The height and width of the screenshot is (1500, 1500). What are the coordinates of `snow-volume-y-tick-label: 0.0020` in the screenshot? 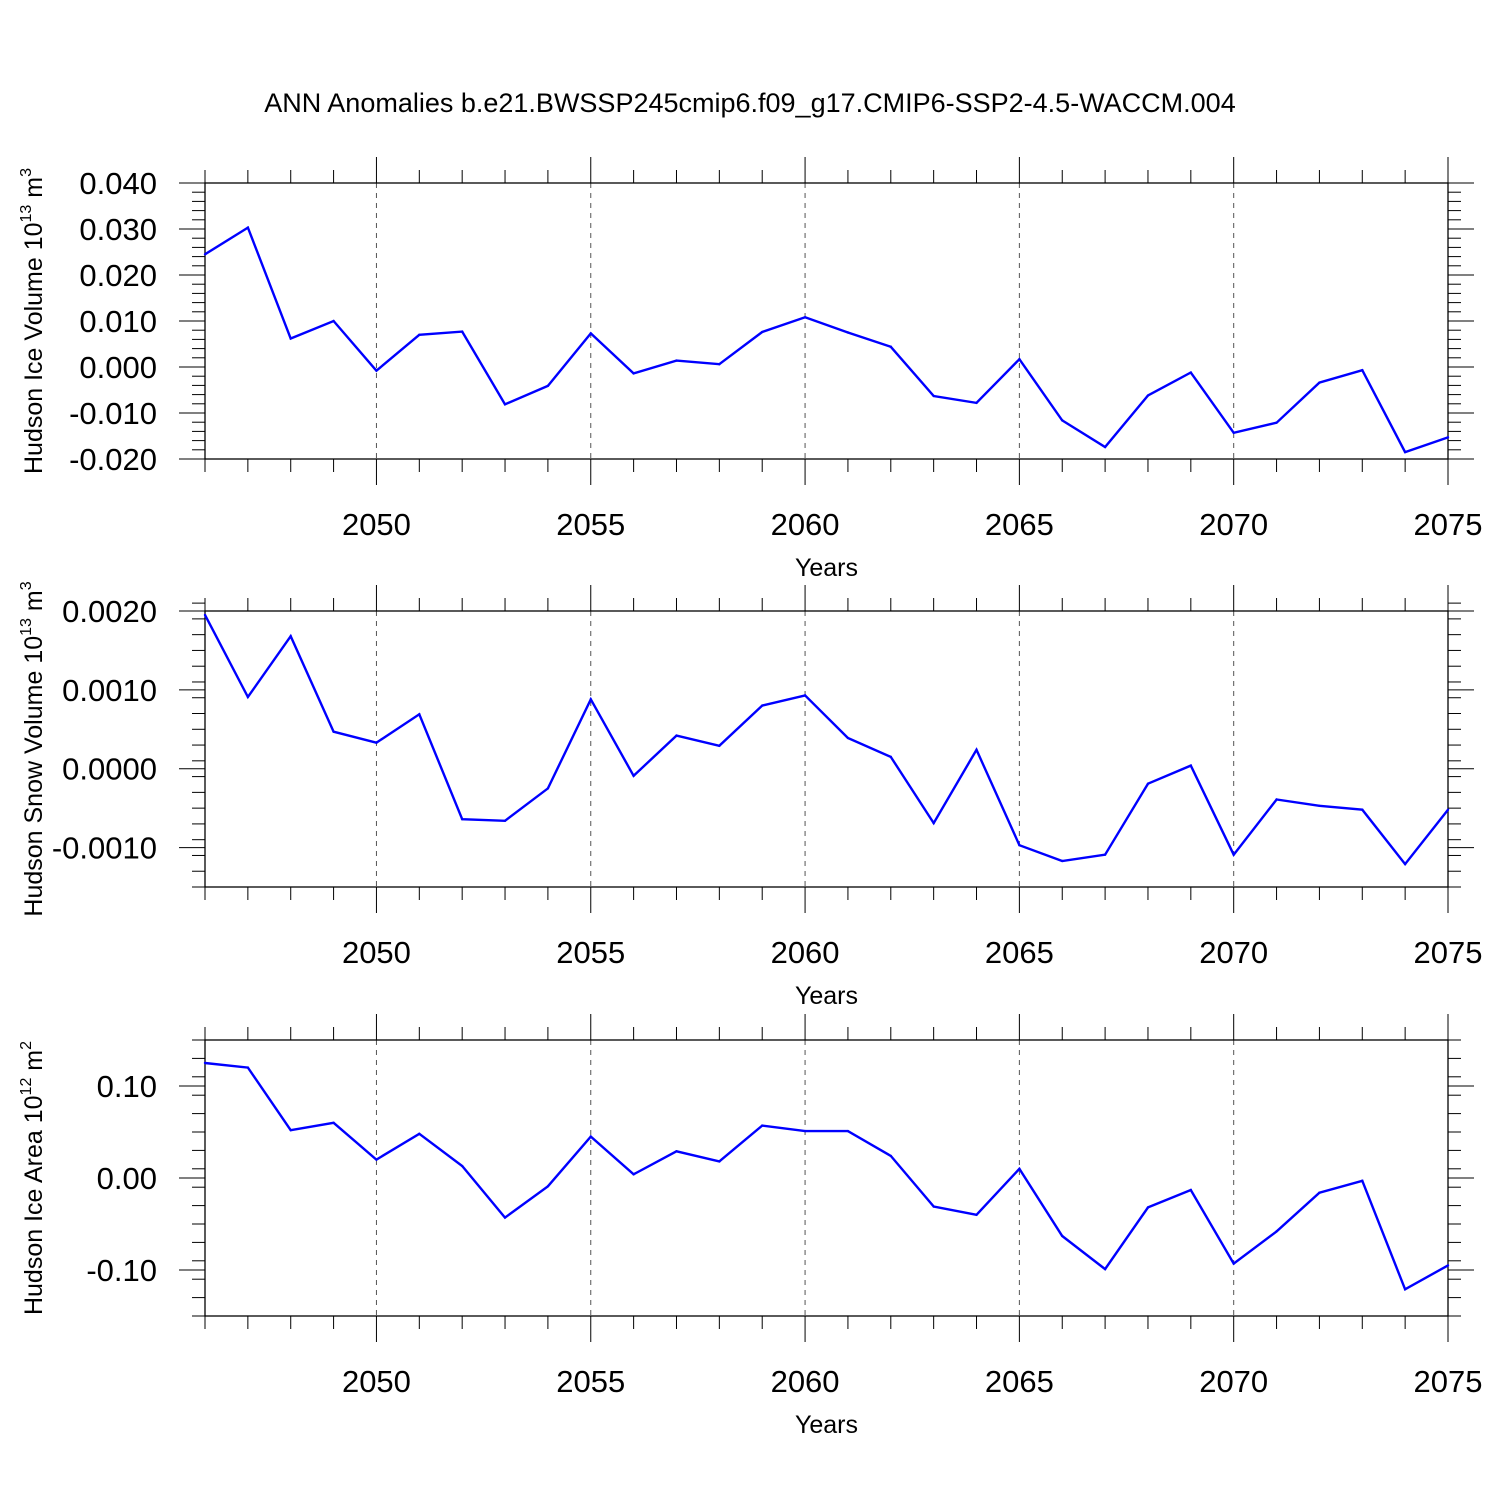 It's located at (109, 611).